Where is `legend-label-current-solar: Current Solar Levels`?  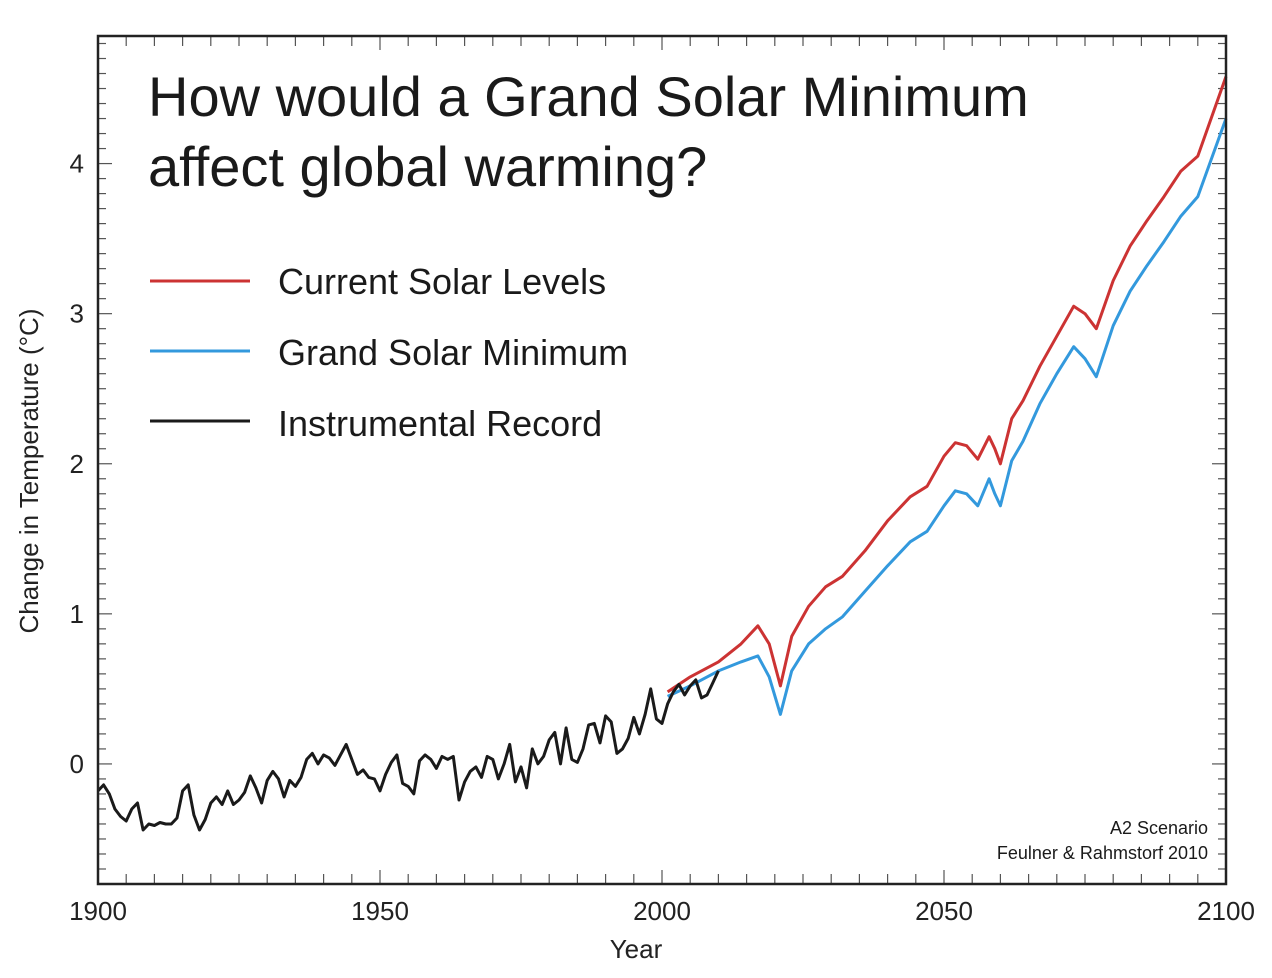
legend-label-current-solar: Current Solar Levels is located at coordinates (442, 281).